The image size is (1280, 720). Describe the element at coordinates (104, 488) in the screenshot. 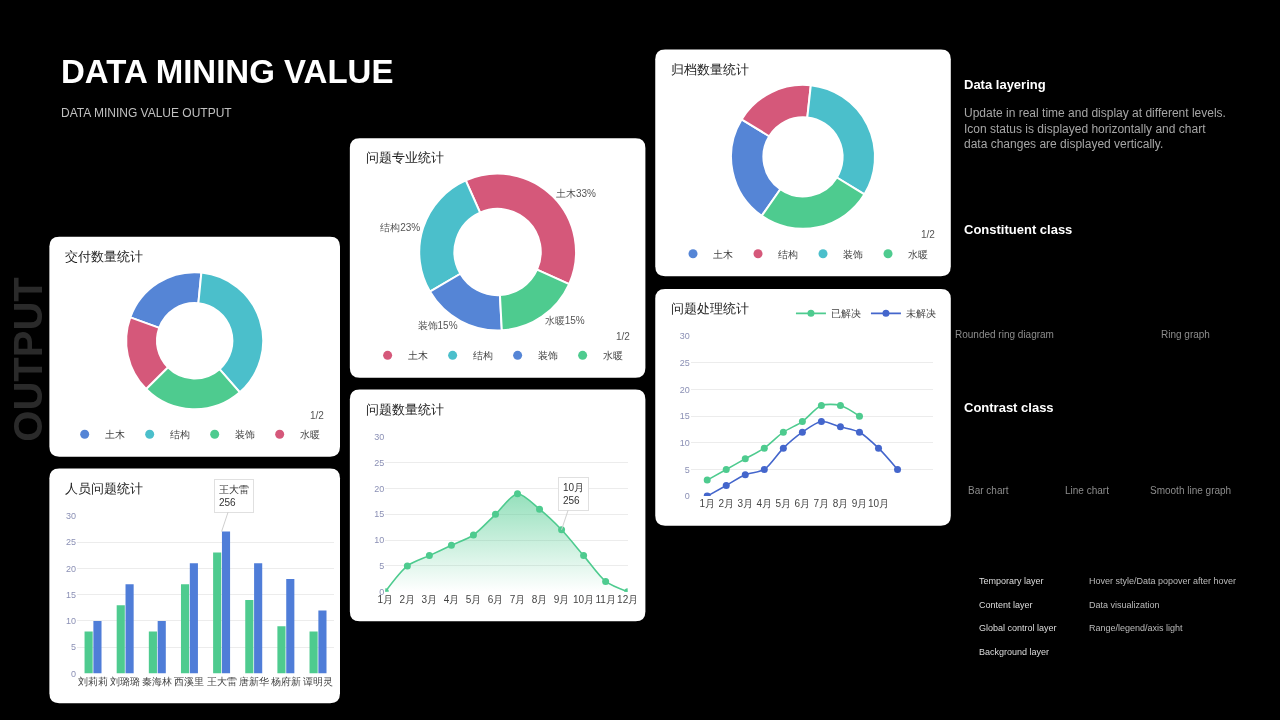

I see `chart-title: 人员问题统计` at that location.